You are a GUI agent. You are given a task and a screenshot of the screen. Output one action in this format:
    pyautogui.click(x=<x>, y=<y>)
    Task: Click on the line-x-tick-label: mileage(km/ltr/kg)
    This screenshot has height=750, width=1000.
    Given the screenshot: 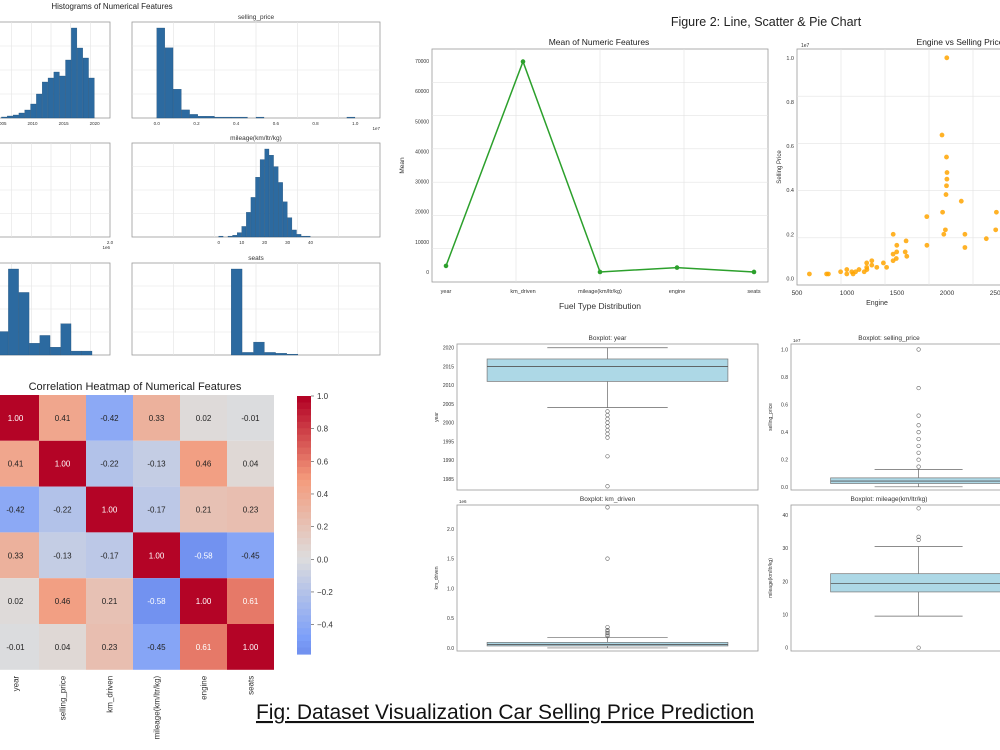 What is the action you would take?
    pyautogui.click(x=600, y=292)
    